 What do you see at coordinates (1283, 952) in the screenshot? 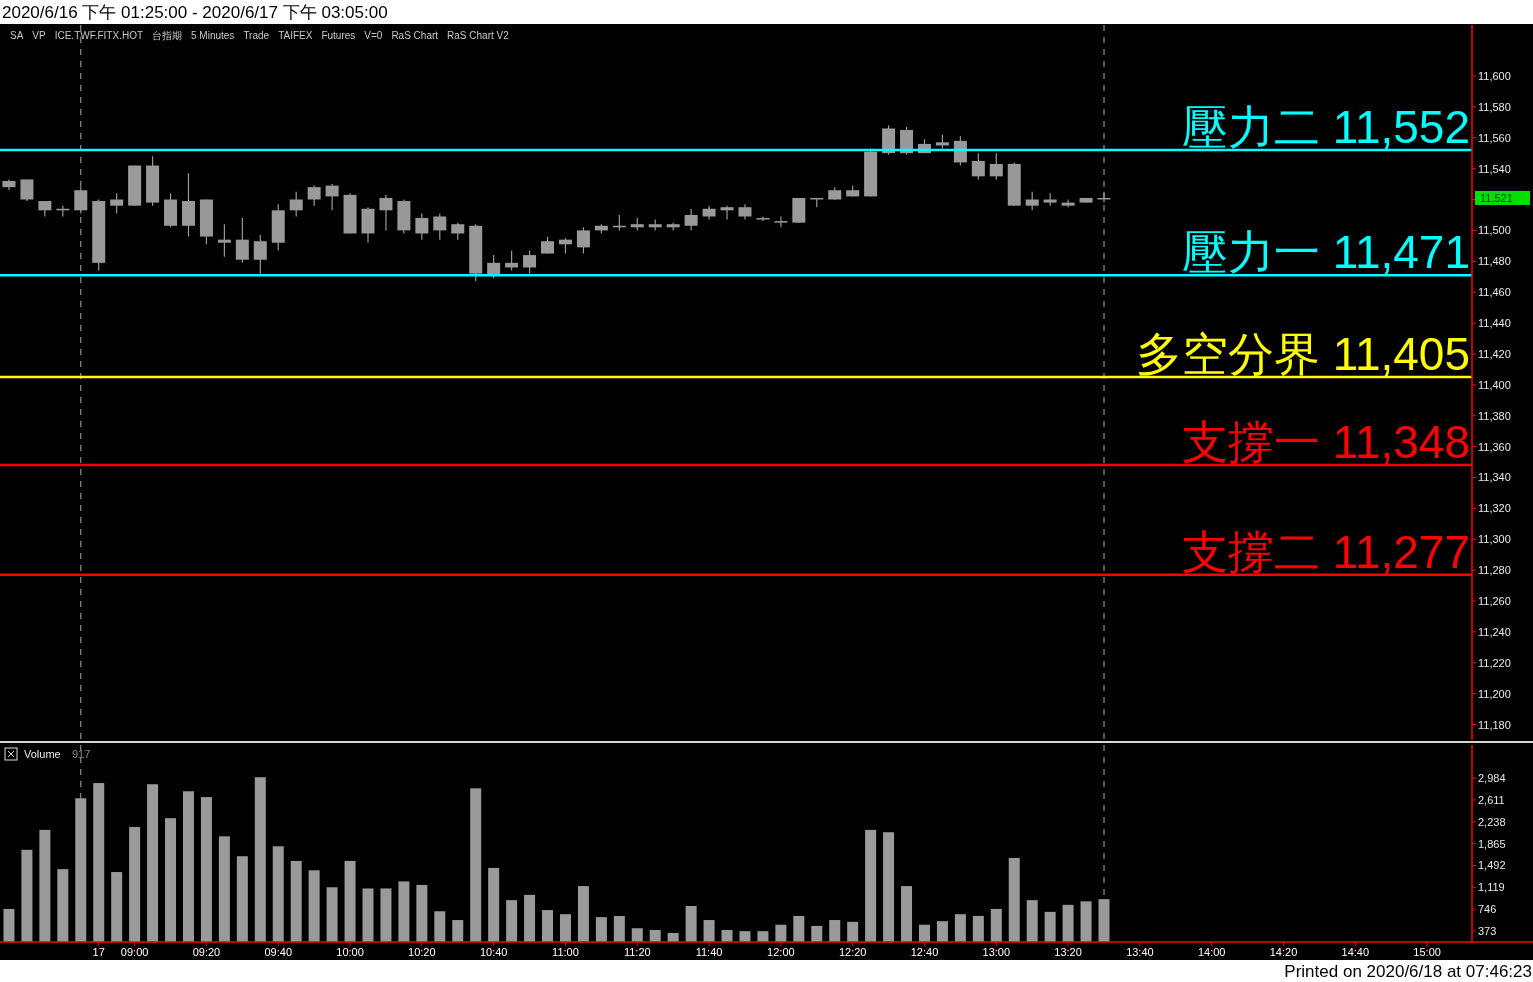
I see `x-tick-label: 14:20` at bounding box center [1283, 952].